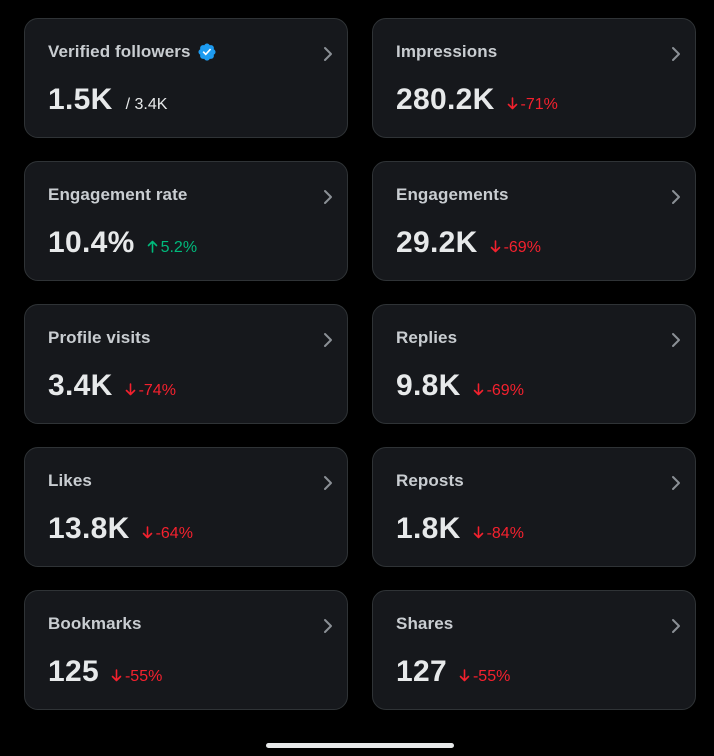 The image size is (714, 756). Describe the element at coordinates (505, 533) in the screenshot. I see `metric-change-value: -84%` at that location.